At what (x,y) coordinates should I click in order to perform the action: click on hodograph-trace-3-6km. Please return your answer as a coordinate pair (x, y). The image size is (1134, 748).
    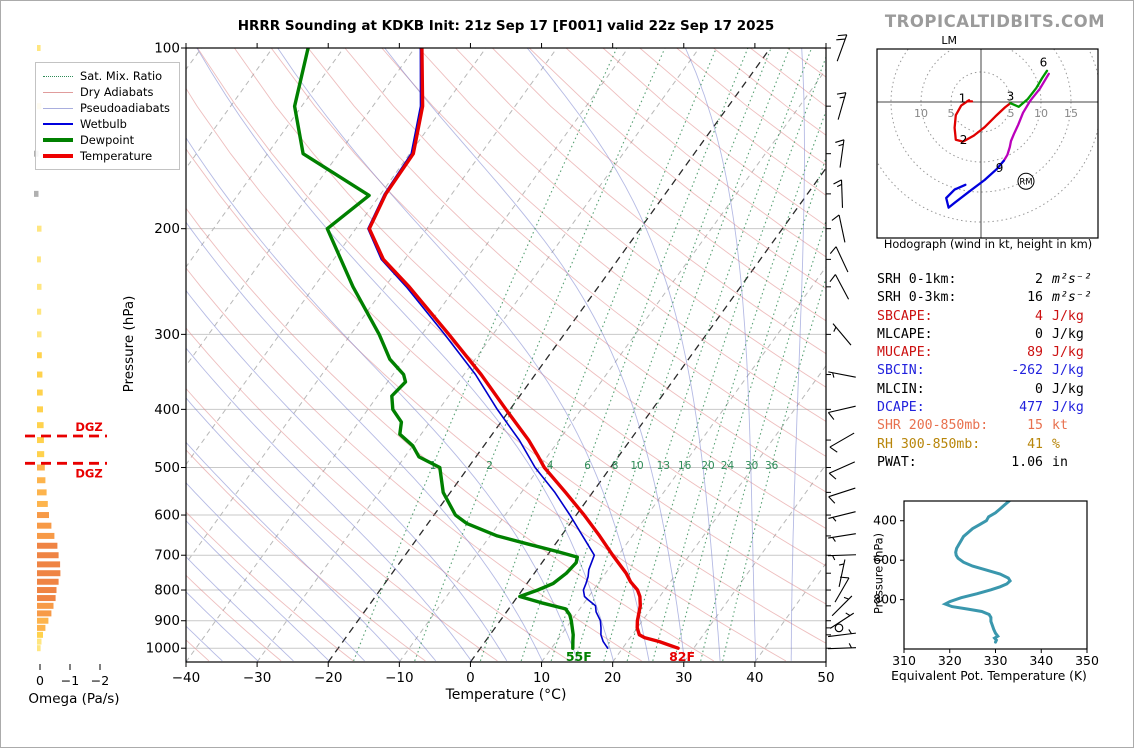
    Looking at the image, I should click on (1029, 88).